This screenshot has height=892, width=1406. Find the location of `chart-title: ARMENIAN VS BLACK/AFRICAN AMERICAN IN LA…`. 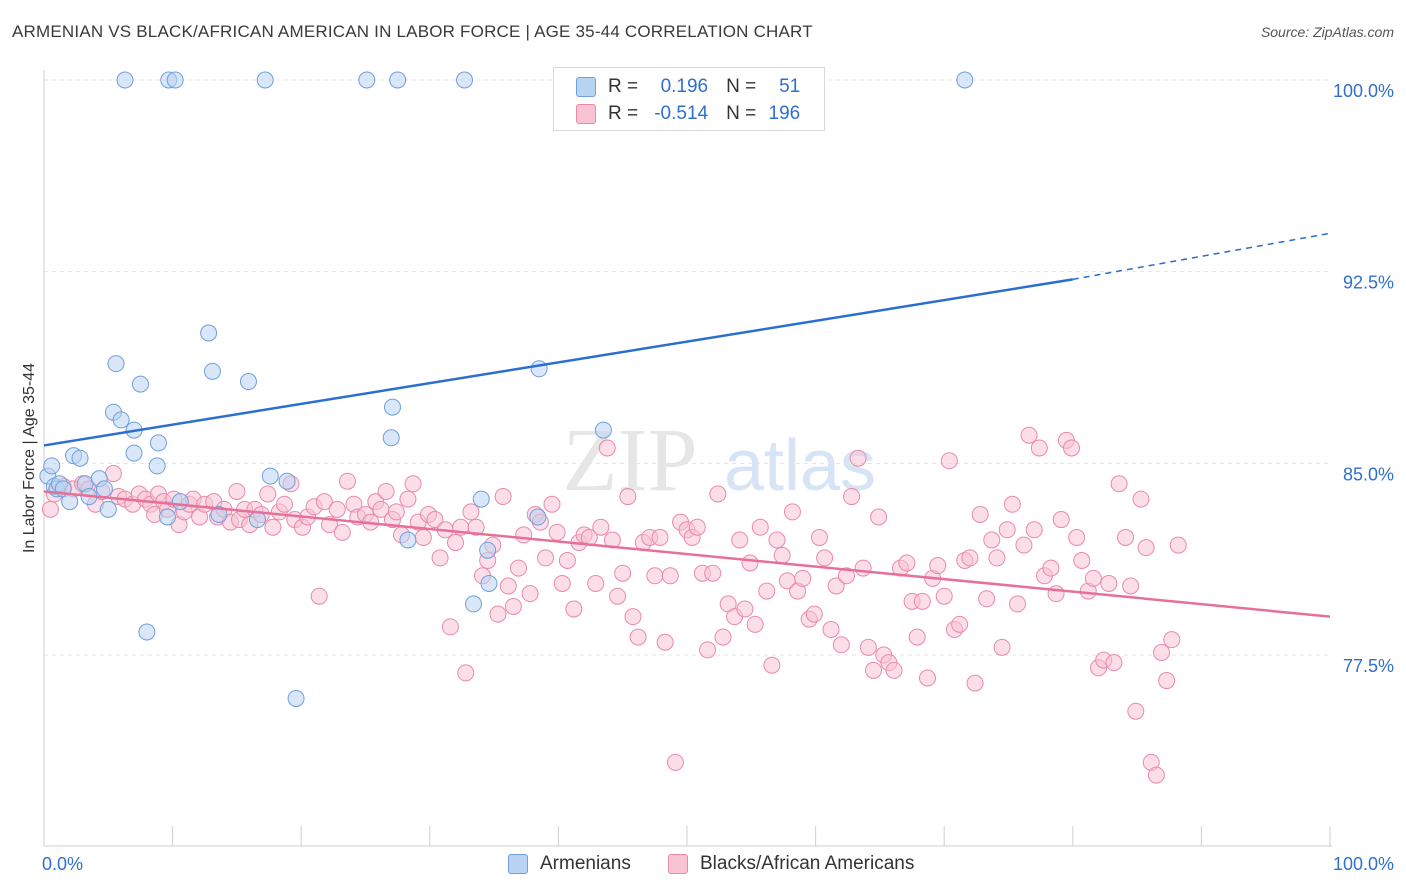

chart-title: ARMENIAN VS BLACK/AFRICAN AMERICAN IN LA… is located at coordinates (412, 31).